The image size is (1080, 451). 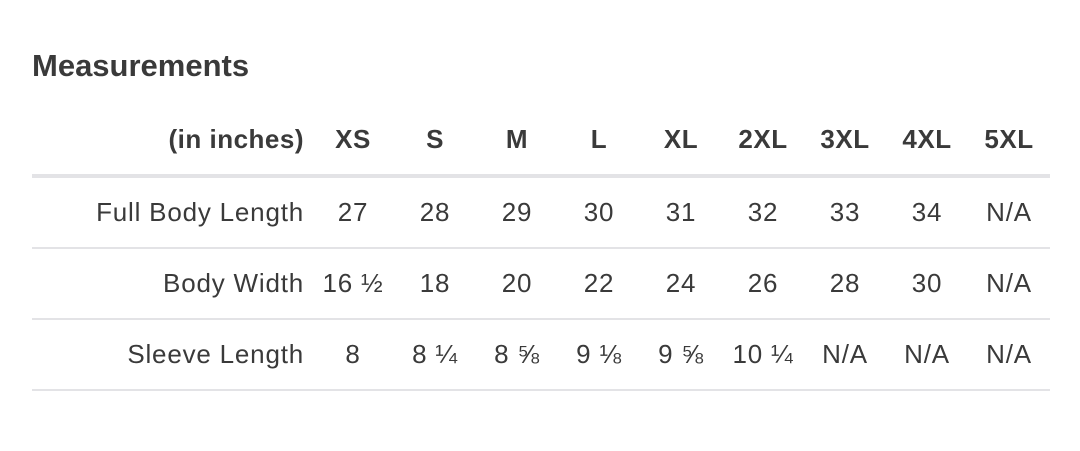 What do you see at coordinates (172, 284) in the screenshot?
I see `row-label: Body Width` at bounding box center [172, 284].